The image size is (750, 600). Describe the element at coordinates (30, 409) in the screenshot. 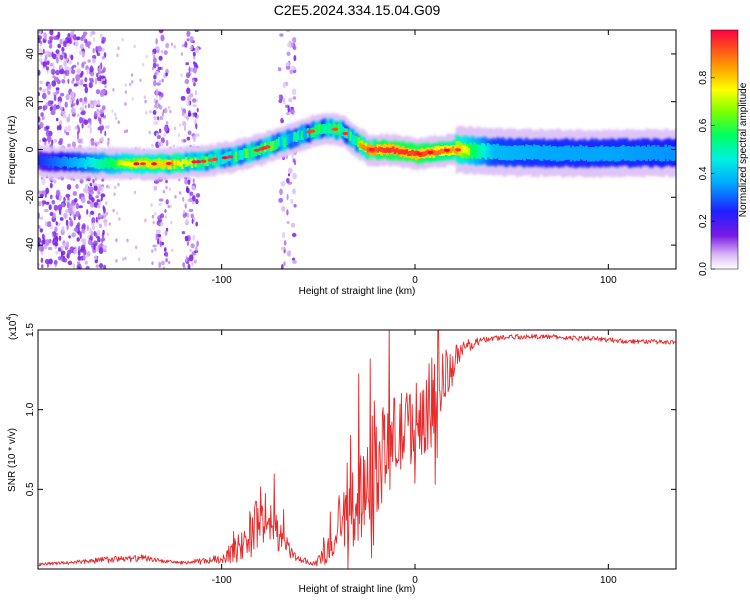

I see `snr-ytick-label: 1.0` at that location.